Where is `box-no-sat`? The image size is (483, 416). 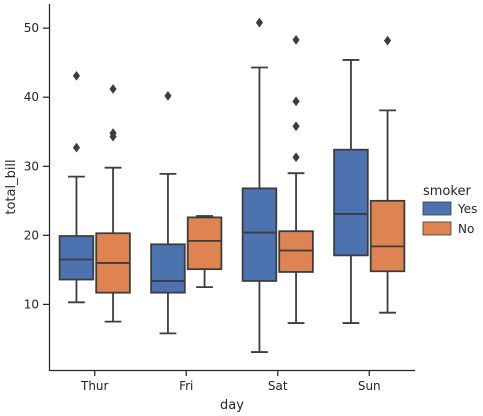 box-no-sat is located at coordinates (296, 179).